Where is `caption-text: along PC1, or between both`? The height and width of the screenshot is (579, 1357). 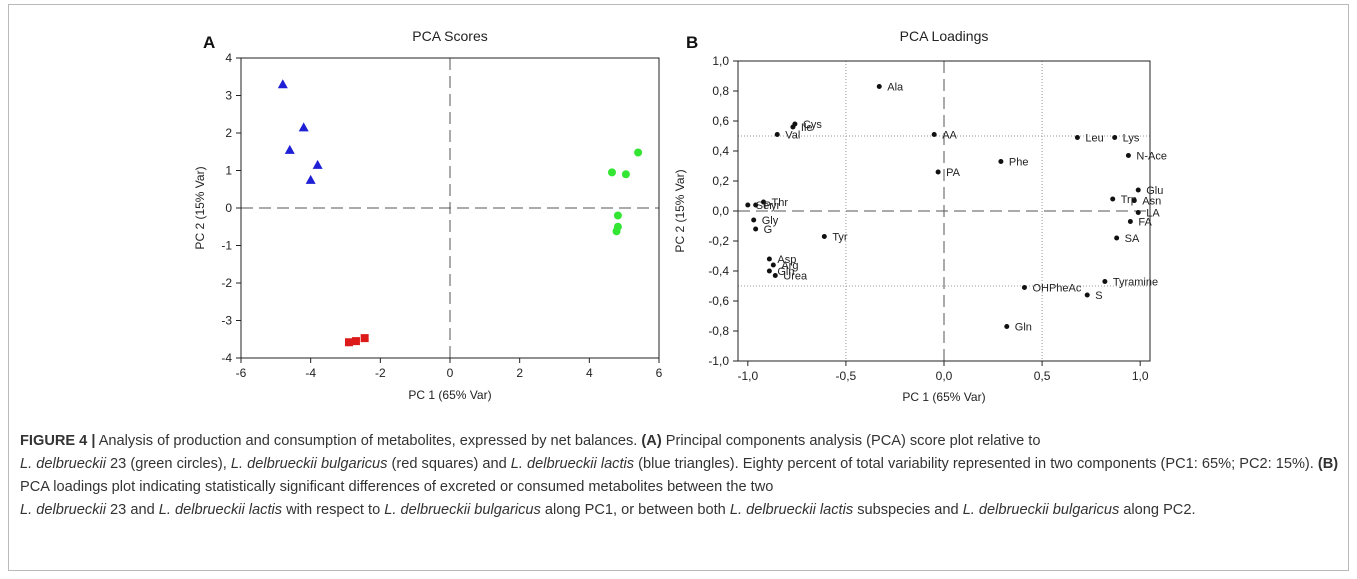
caption-text: along PC1, or between both is located at coordinates (635, 510).